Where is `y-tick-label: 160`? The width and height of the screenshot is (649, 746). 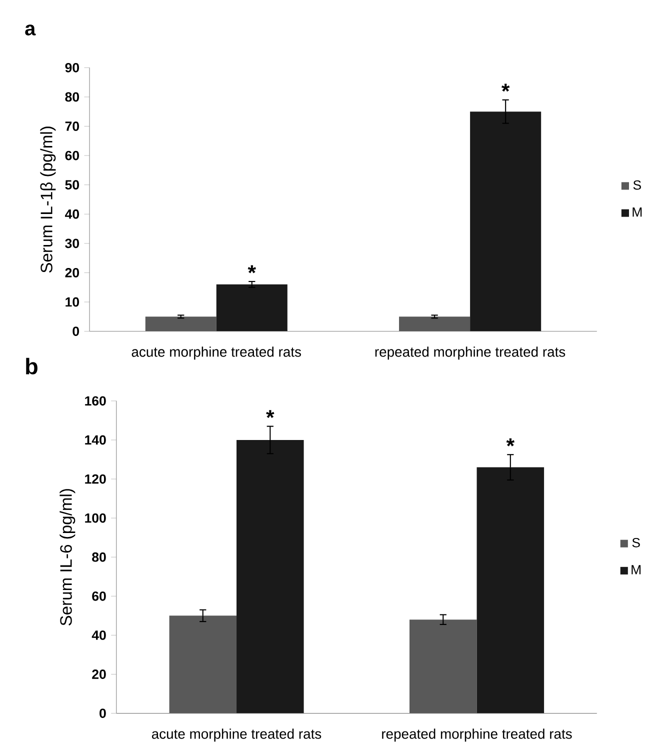
y-tick-label: 160 is located at coordinates (95, 401).